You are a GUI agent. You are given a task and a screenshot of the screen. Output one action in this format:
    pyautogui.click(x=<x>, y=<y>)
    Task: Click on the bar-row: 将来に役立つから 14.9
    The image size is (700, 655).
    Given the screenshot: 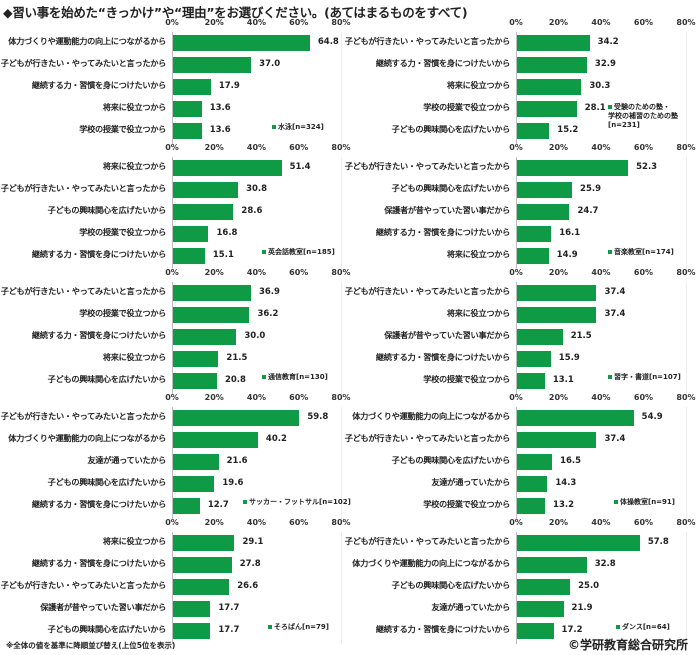 What is the action you would take?
    pyautogui.click(x=566, y=256)
    